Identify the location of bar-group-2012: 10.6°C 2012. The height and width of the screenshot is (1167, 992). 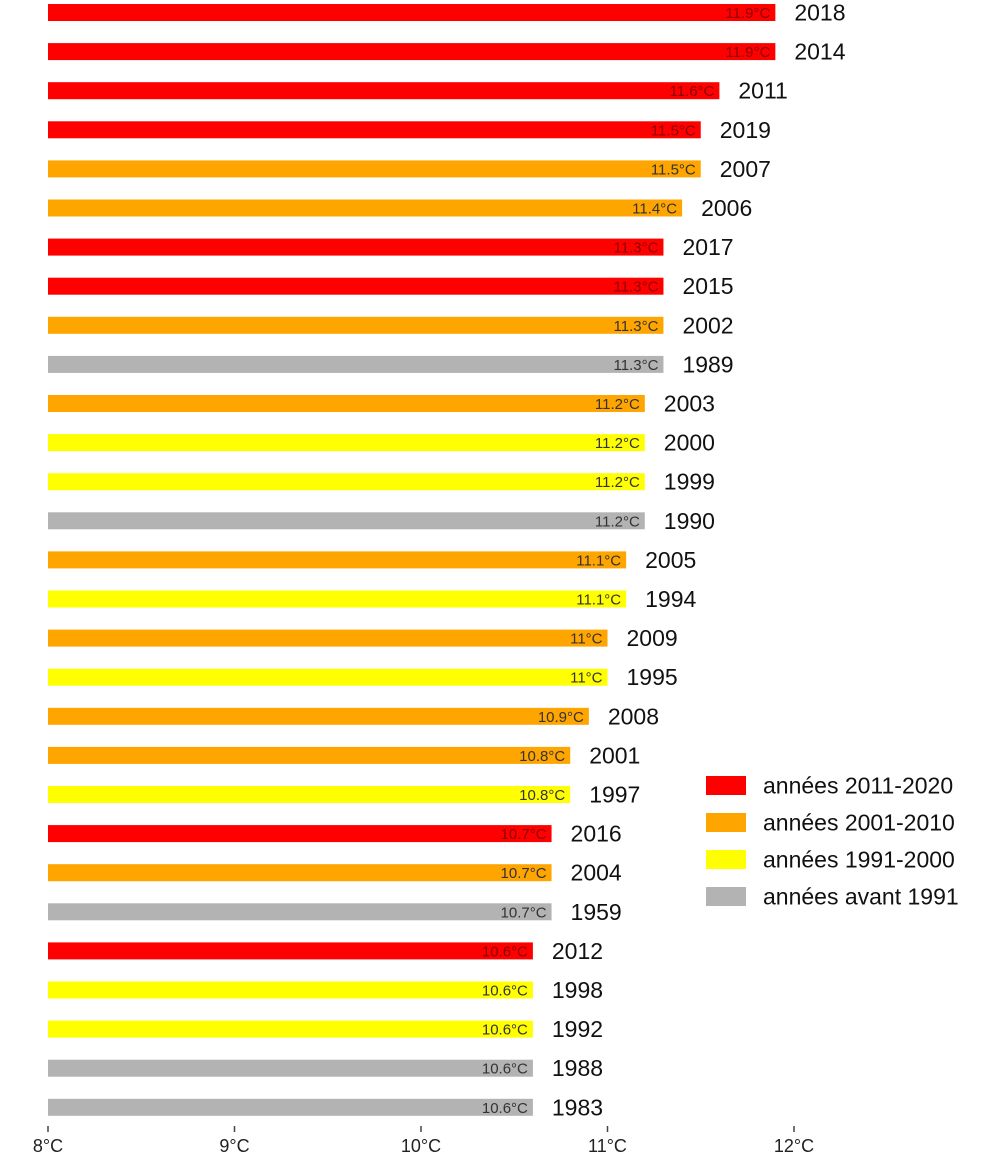
(325, 951).